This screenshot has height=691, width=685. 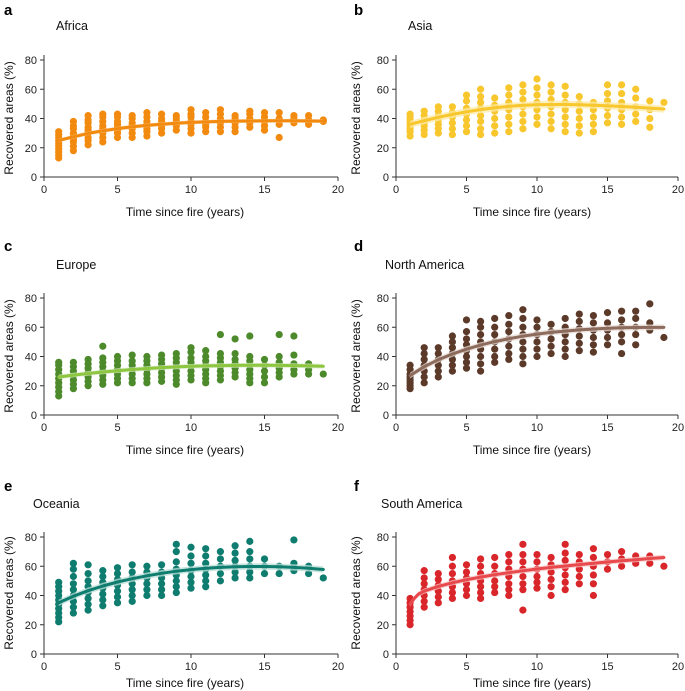 What do you see at coordinates (264, 667) in the screenshot?
I see `x-tick-label: 15` at bounding box center [264, 667].